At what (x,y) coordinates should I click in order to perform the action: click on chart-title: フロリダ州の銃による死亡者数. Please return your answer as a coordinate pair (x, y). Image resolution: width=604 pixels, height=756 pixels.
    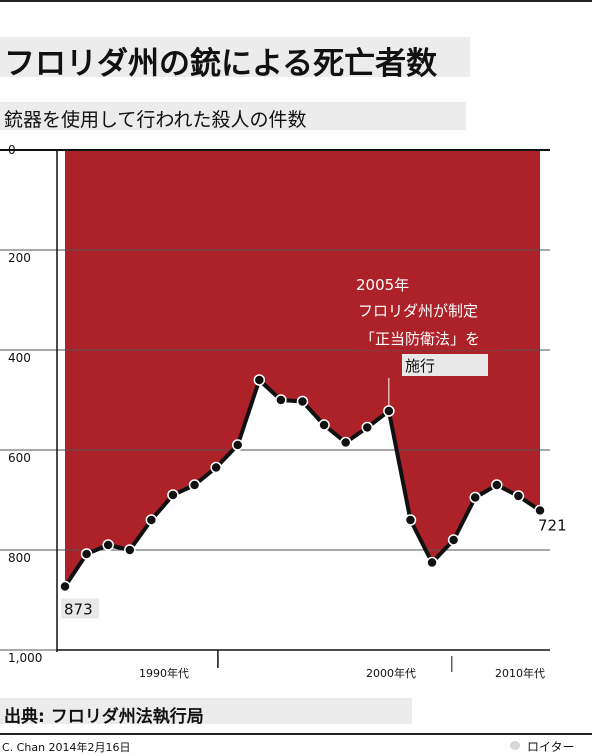
    Looking at the image, I should click on (221, 64).